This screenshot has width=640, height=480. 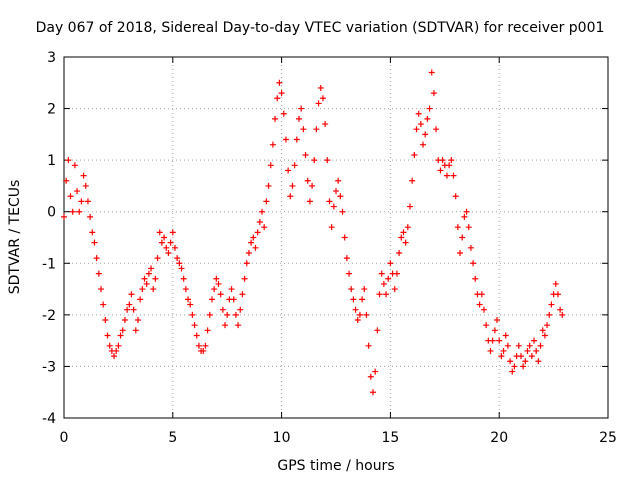 What do you see at coordinates (608, 438) in the screenshot?
I see `x-tick-label: 25` at bounding box center [608, 438].